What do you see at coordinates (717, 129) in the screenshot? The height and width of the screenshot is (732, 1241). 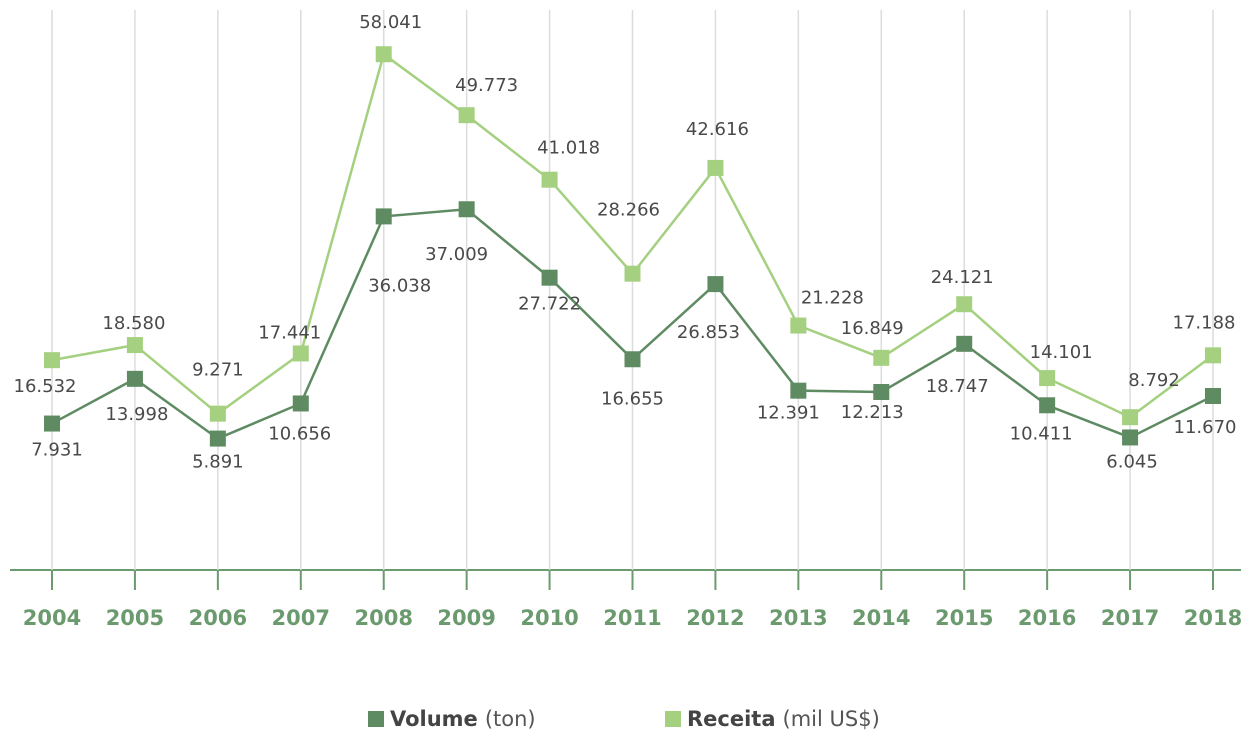 I see `value-label: 42.616` at bounding box center [717, 129].